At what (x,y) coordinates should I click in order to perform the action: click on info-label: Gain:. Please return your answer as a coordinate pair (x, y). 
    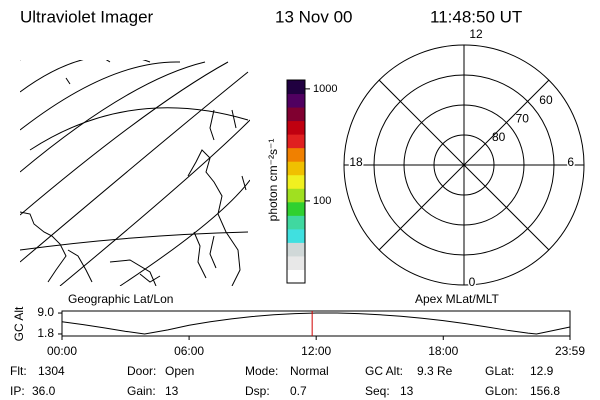
    Looking at the image, I should click on (141, 391).